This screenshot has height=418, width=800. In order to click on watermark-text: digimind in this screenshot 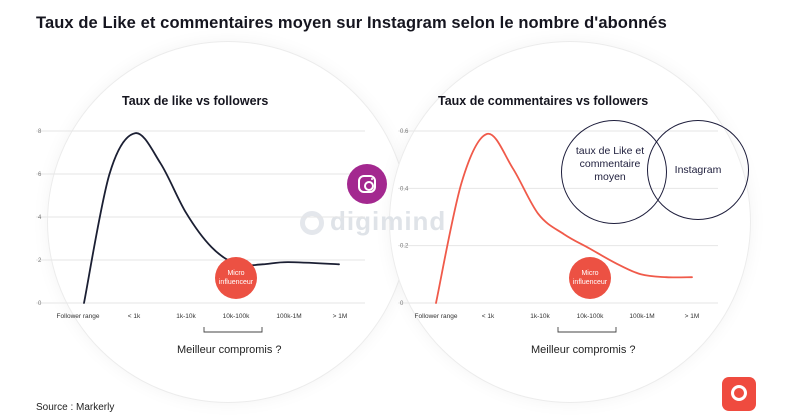, I will do `click(388, 221)`.